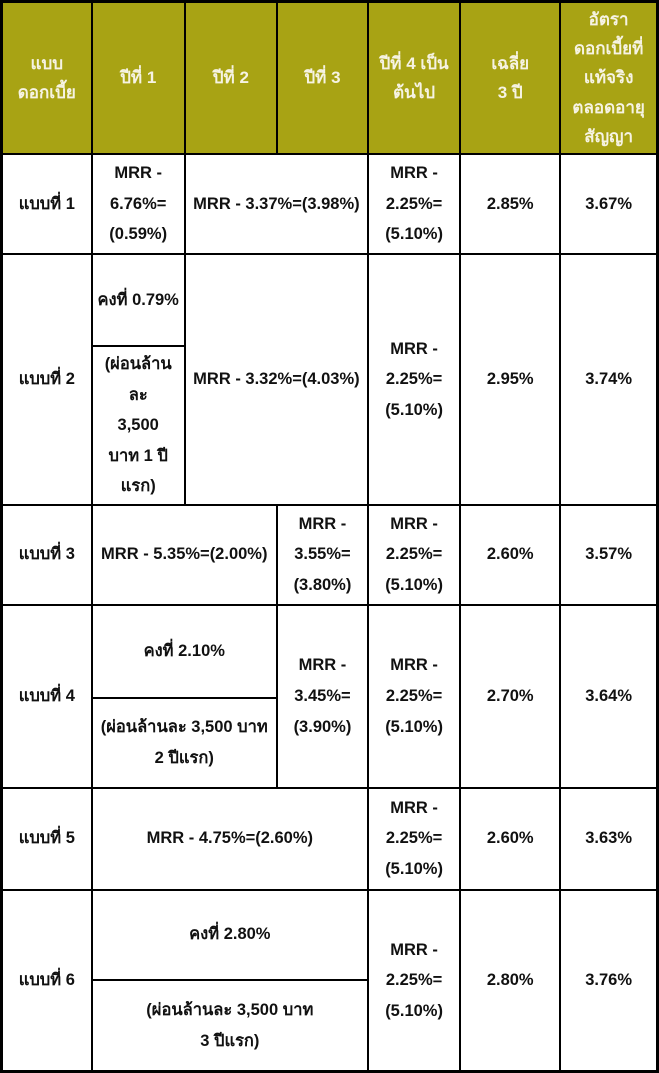 Image resolution: width=659 pixels, height=1073 pixels. Describe the element at coordinates (46, 838) in the screenshot. I see `plan5-label: แบบที่ 5` at that location.